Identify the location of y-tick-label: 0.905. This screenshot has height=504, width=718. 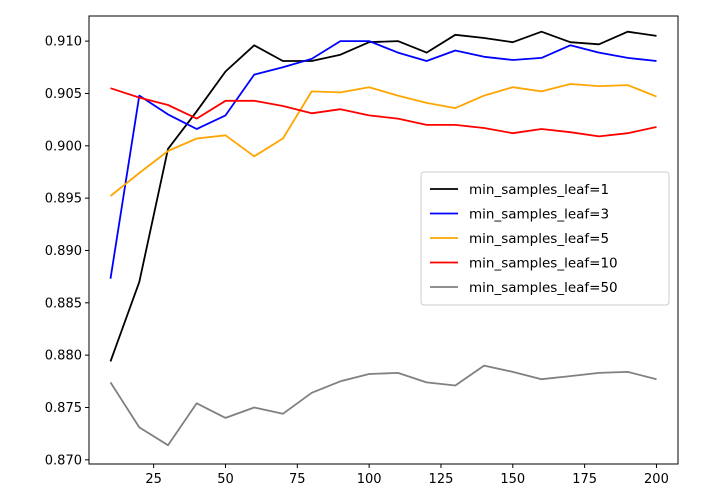
(63, 94).